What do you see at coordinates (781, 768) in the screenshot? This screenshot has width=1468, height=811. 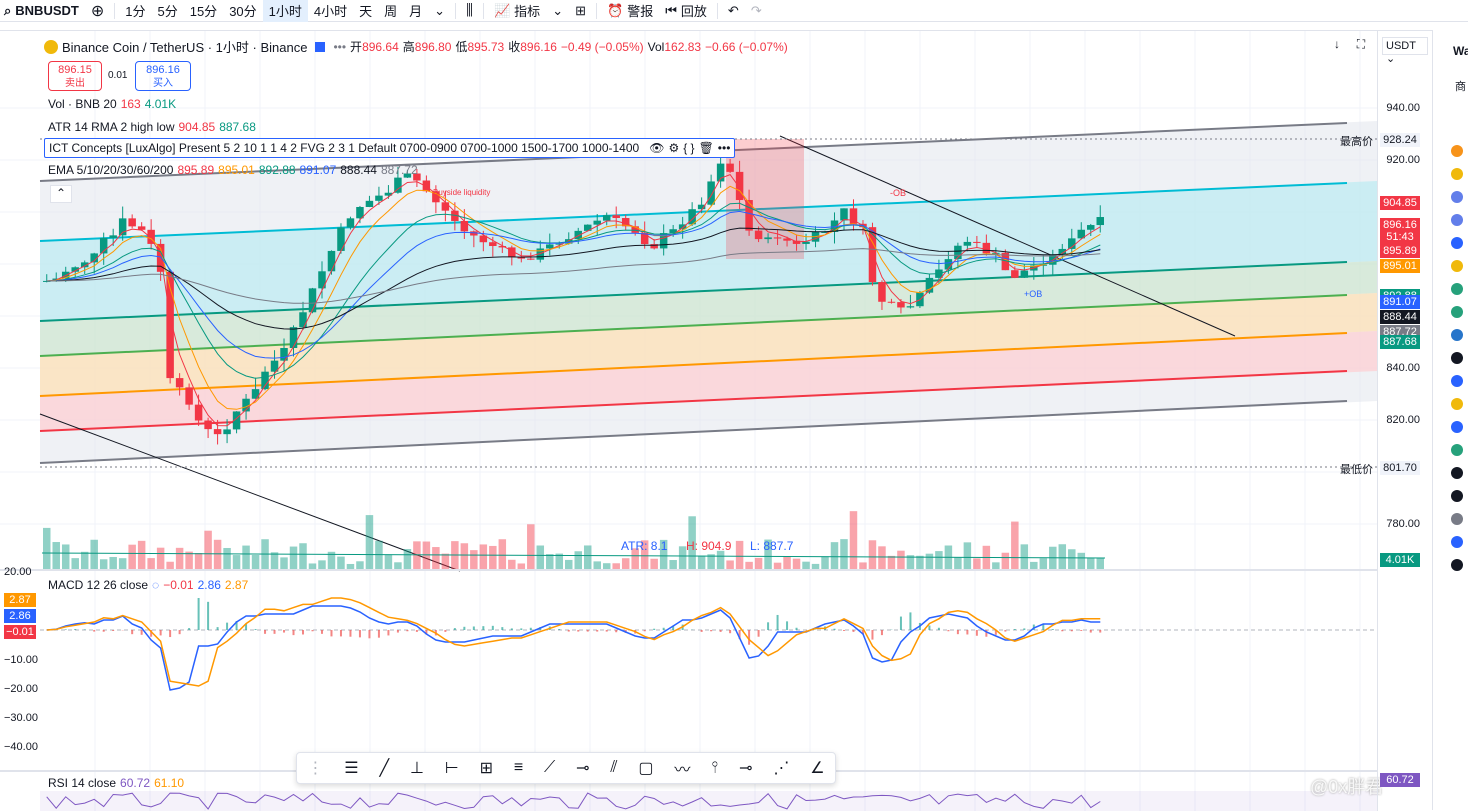 I see `pitchfork-icon: ⋰` at bounding box center [781, 768].